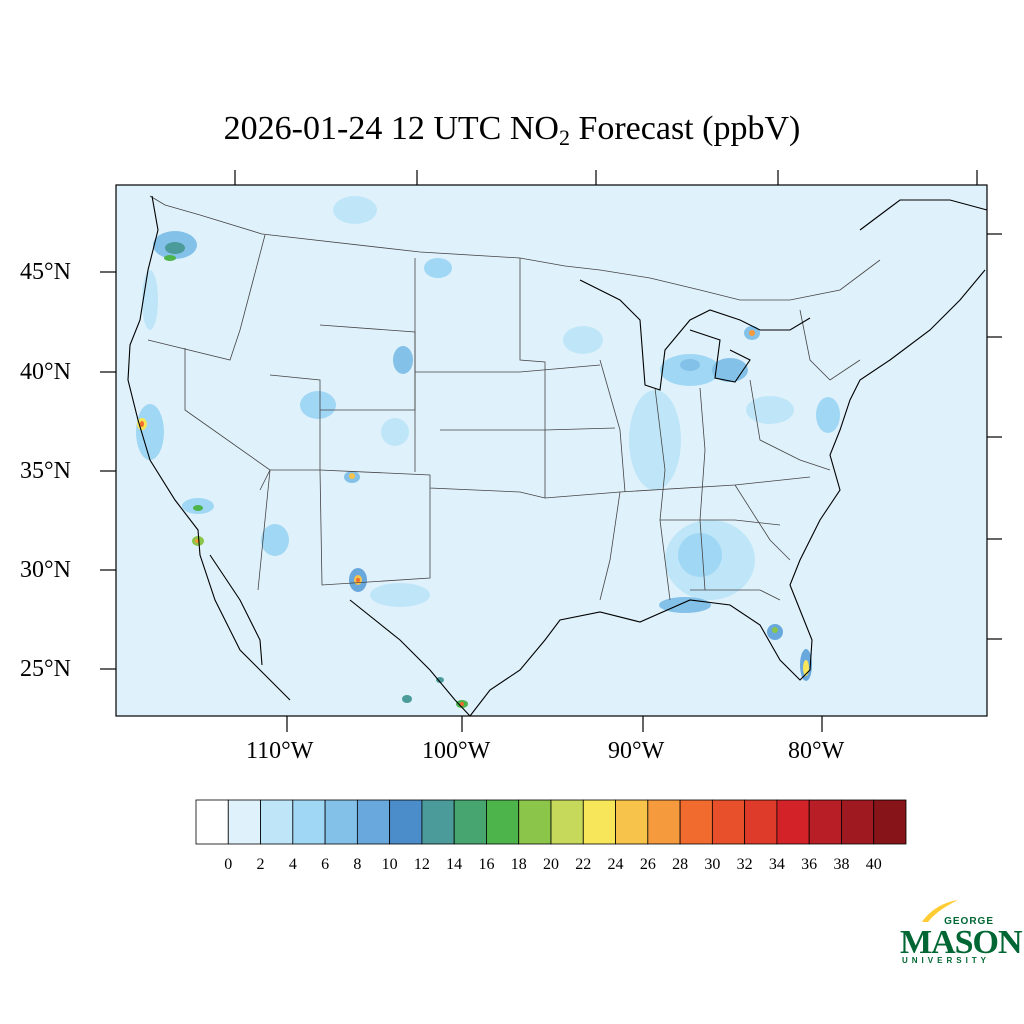 The width and height of the screenshot is (1024, 1024). What do you see at coordinates (680, 864) in the screenshot?
I see `colorbar-tick-label: 28` at bounding box center [680, 864].